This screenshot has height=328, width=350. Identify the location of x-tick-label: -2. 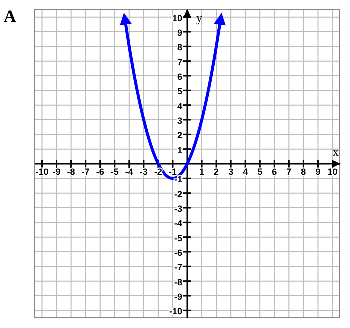
(158, 172).